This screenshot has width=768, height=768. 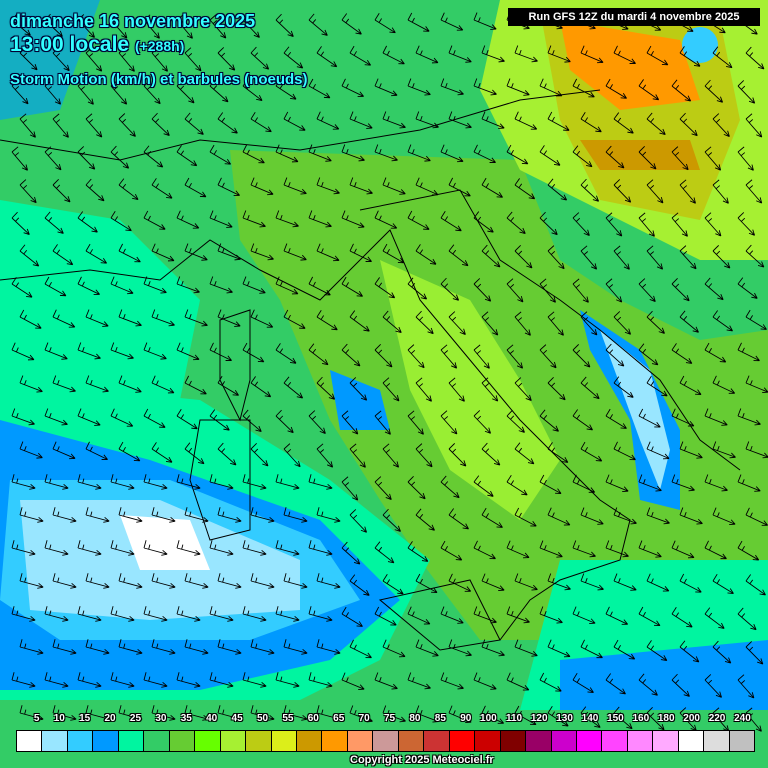 What do you see at coordinates (97, 45) in the screenshot?
I see `forecast-time: 13:00 locale (+288h)` at bounding box center [97, 45].